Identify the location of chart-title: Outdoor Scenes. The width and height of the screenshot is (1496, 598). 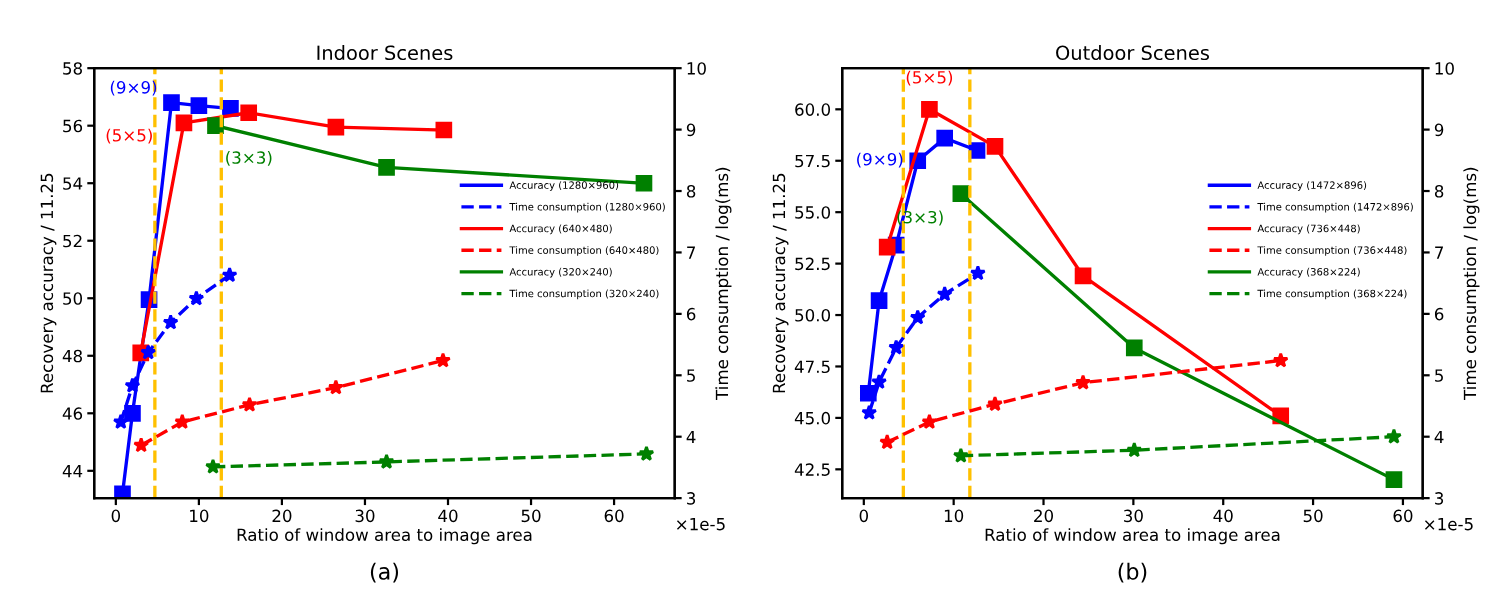
(1133, 53).